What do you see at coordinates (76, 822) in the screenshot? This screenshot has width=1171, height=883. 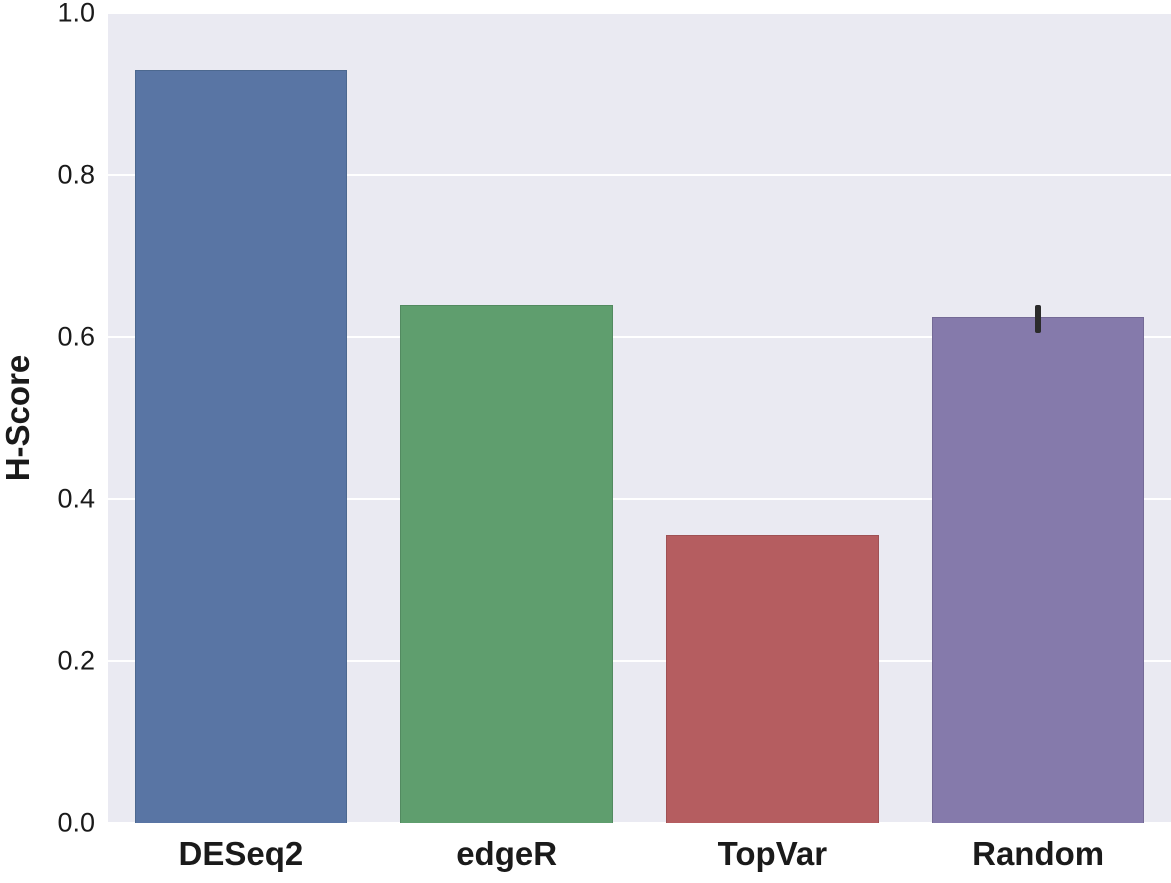 I see `y-tick-label: 0.0` at bounding box center [76, 822].